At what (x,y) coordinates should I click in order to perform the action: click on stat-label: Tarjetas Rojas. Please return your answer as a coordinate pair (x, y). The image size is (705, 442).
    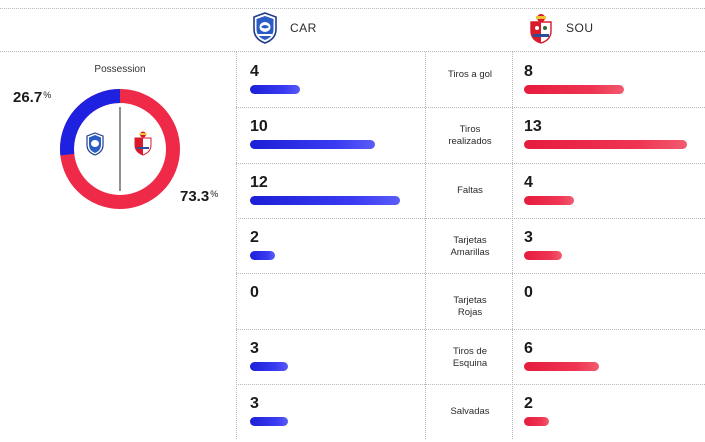
    Looking at the image, I should click on (470, 307).